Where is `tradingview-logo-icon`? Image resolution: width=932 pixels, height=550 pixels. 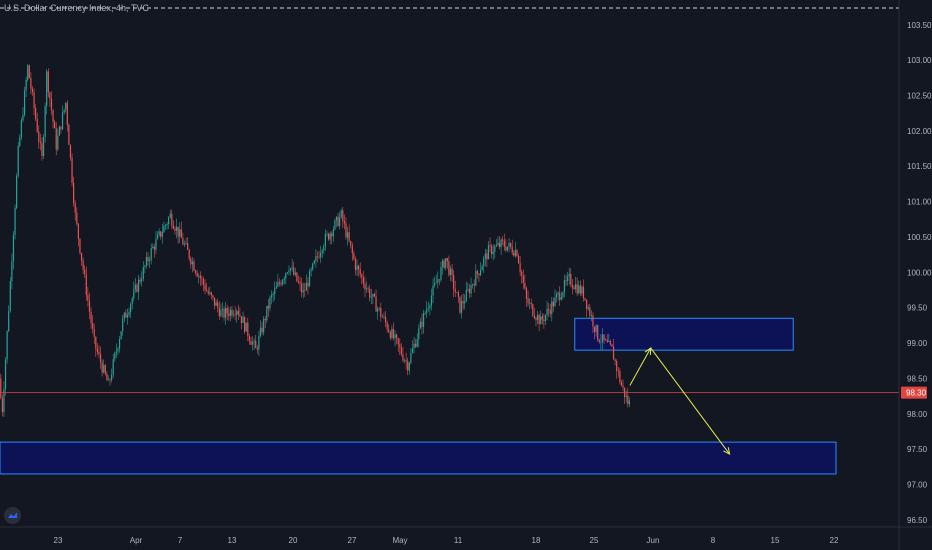
tradingview-logo-icon is located at coordinates (12, 515).